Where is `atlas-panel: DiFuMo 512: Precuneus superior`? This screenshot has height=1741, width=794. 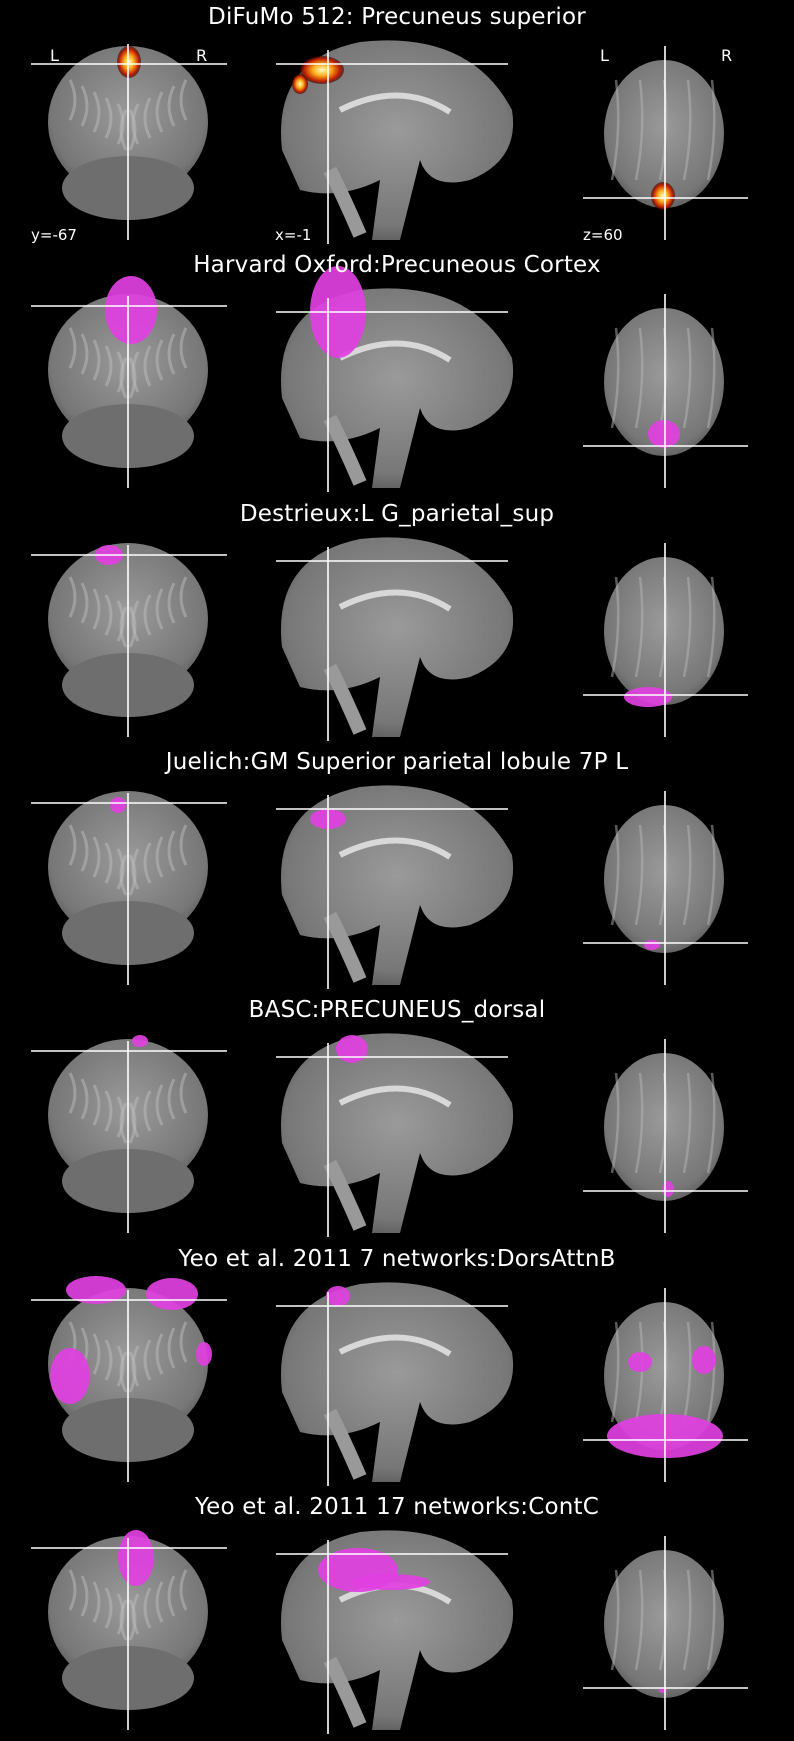
atlas-panel: DiFuMo 512: Precuneus superior is located at coordinates (397, 124).